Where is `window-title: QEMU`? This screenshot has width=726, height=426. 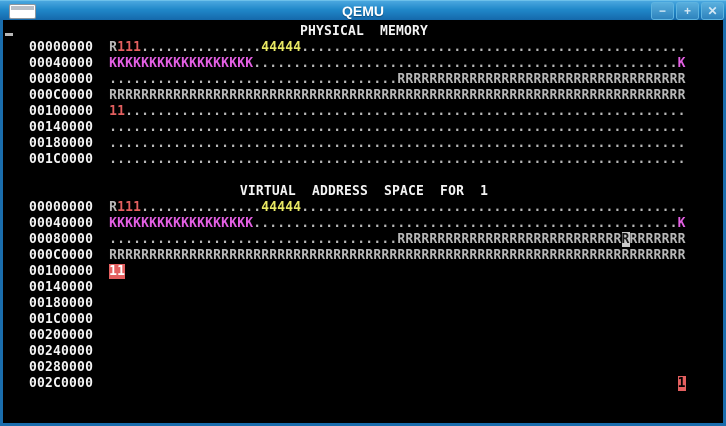
window-title: QEMU is located at coordinates (363, 11).